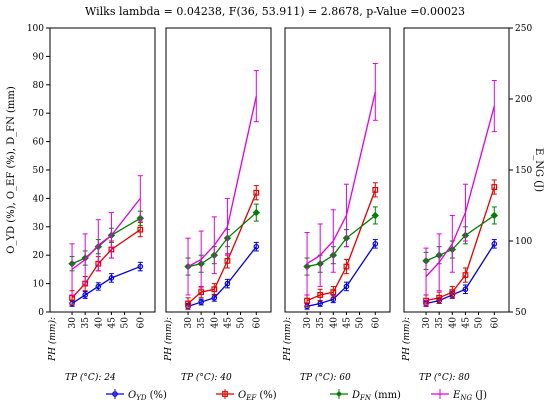 The width and height of the screenshot is (550, 416). What do you see at coordinates (523, 100) in the screenshot?
I see `right-y-tick-label: 200` at bounding box center [523, 100].